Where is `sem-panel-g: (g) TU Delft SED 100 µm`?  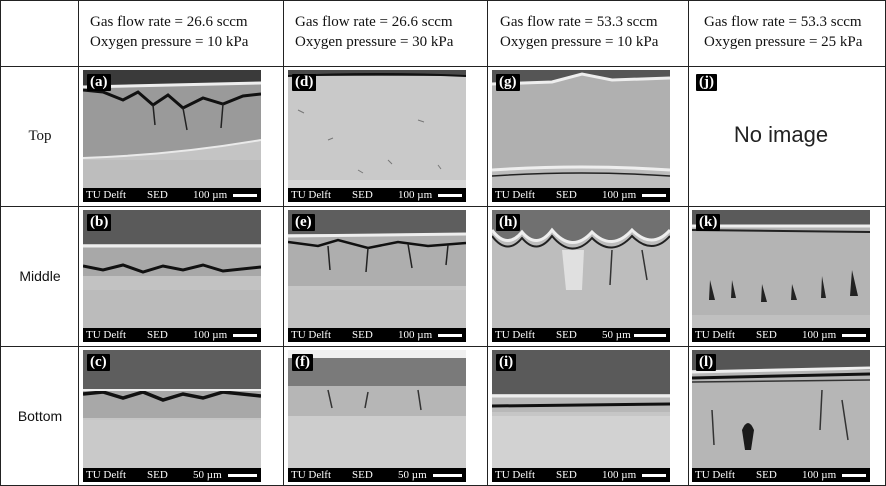 sem-panel-g: (g) TU Delft SED 100 µm is located at coordinates (581, 136).